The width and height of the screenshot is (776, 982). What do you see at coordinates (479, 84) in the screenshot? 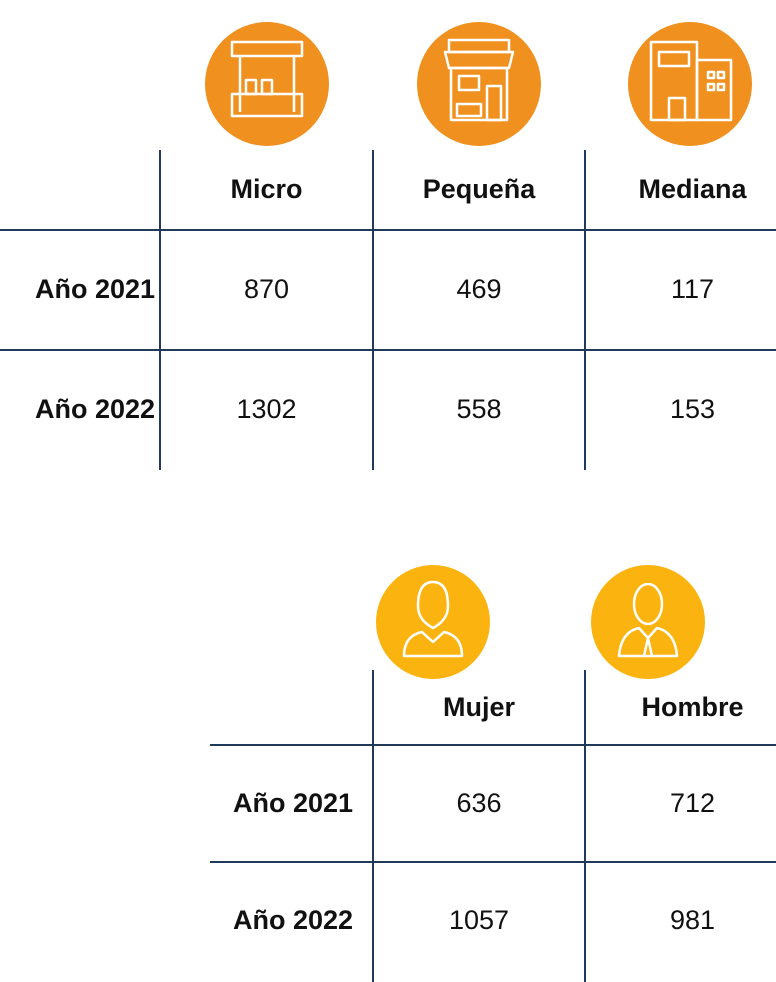
I see `icon-pequena` at bounding box center [479, 84].